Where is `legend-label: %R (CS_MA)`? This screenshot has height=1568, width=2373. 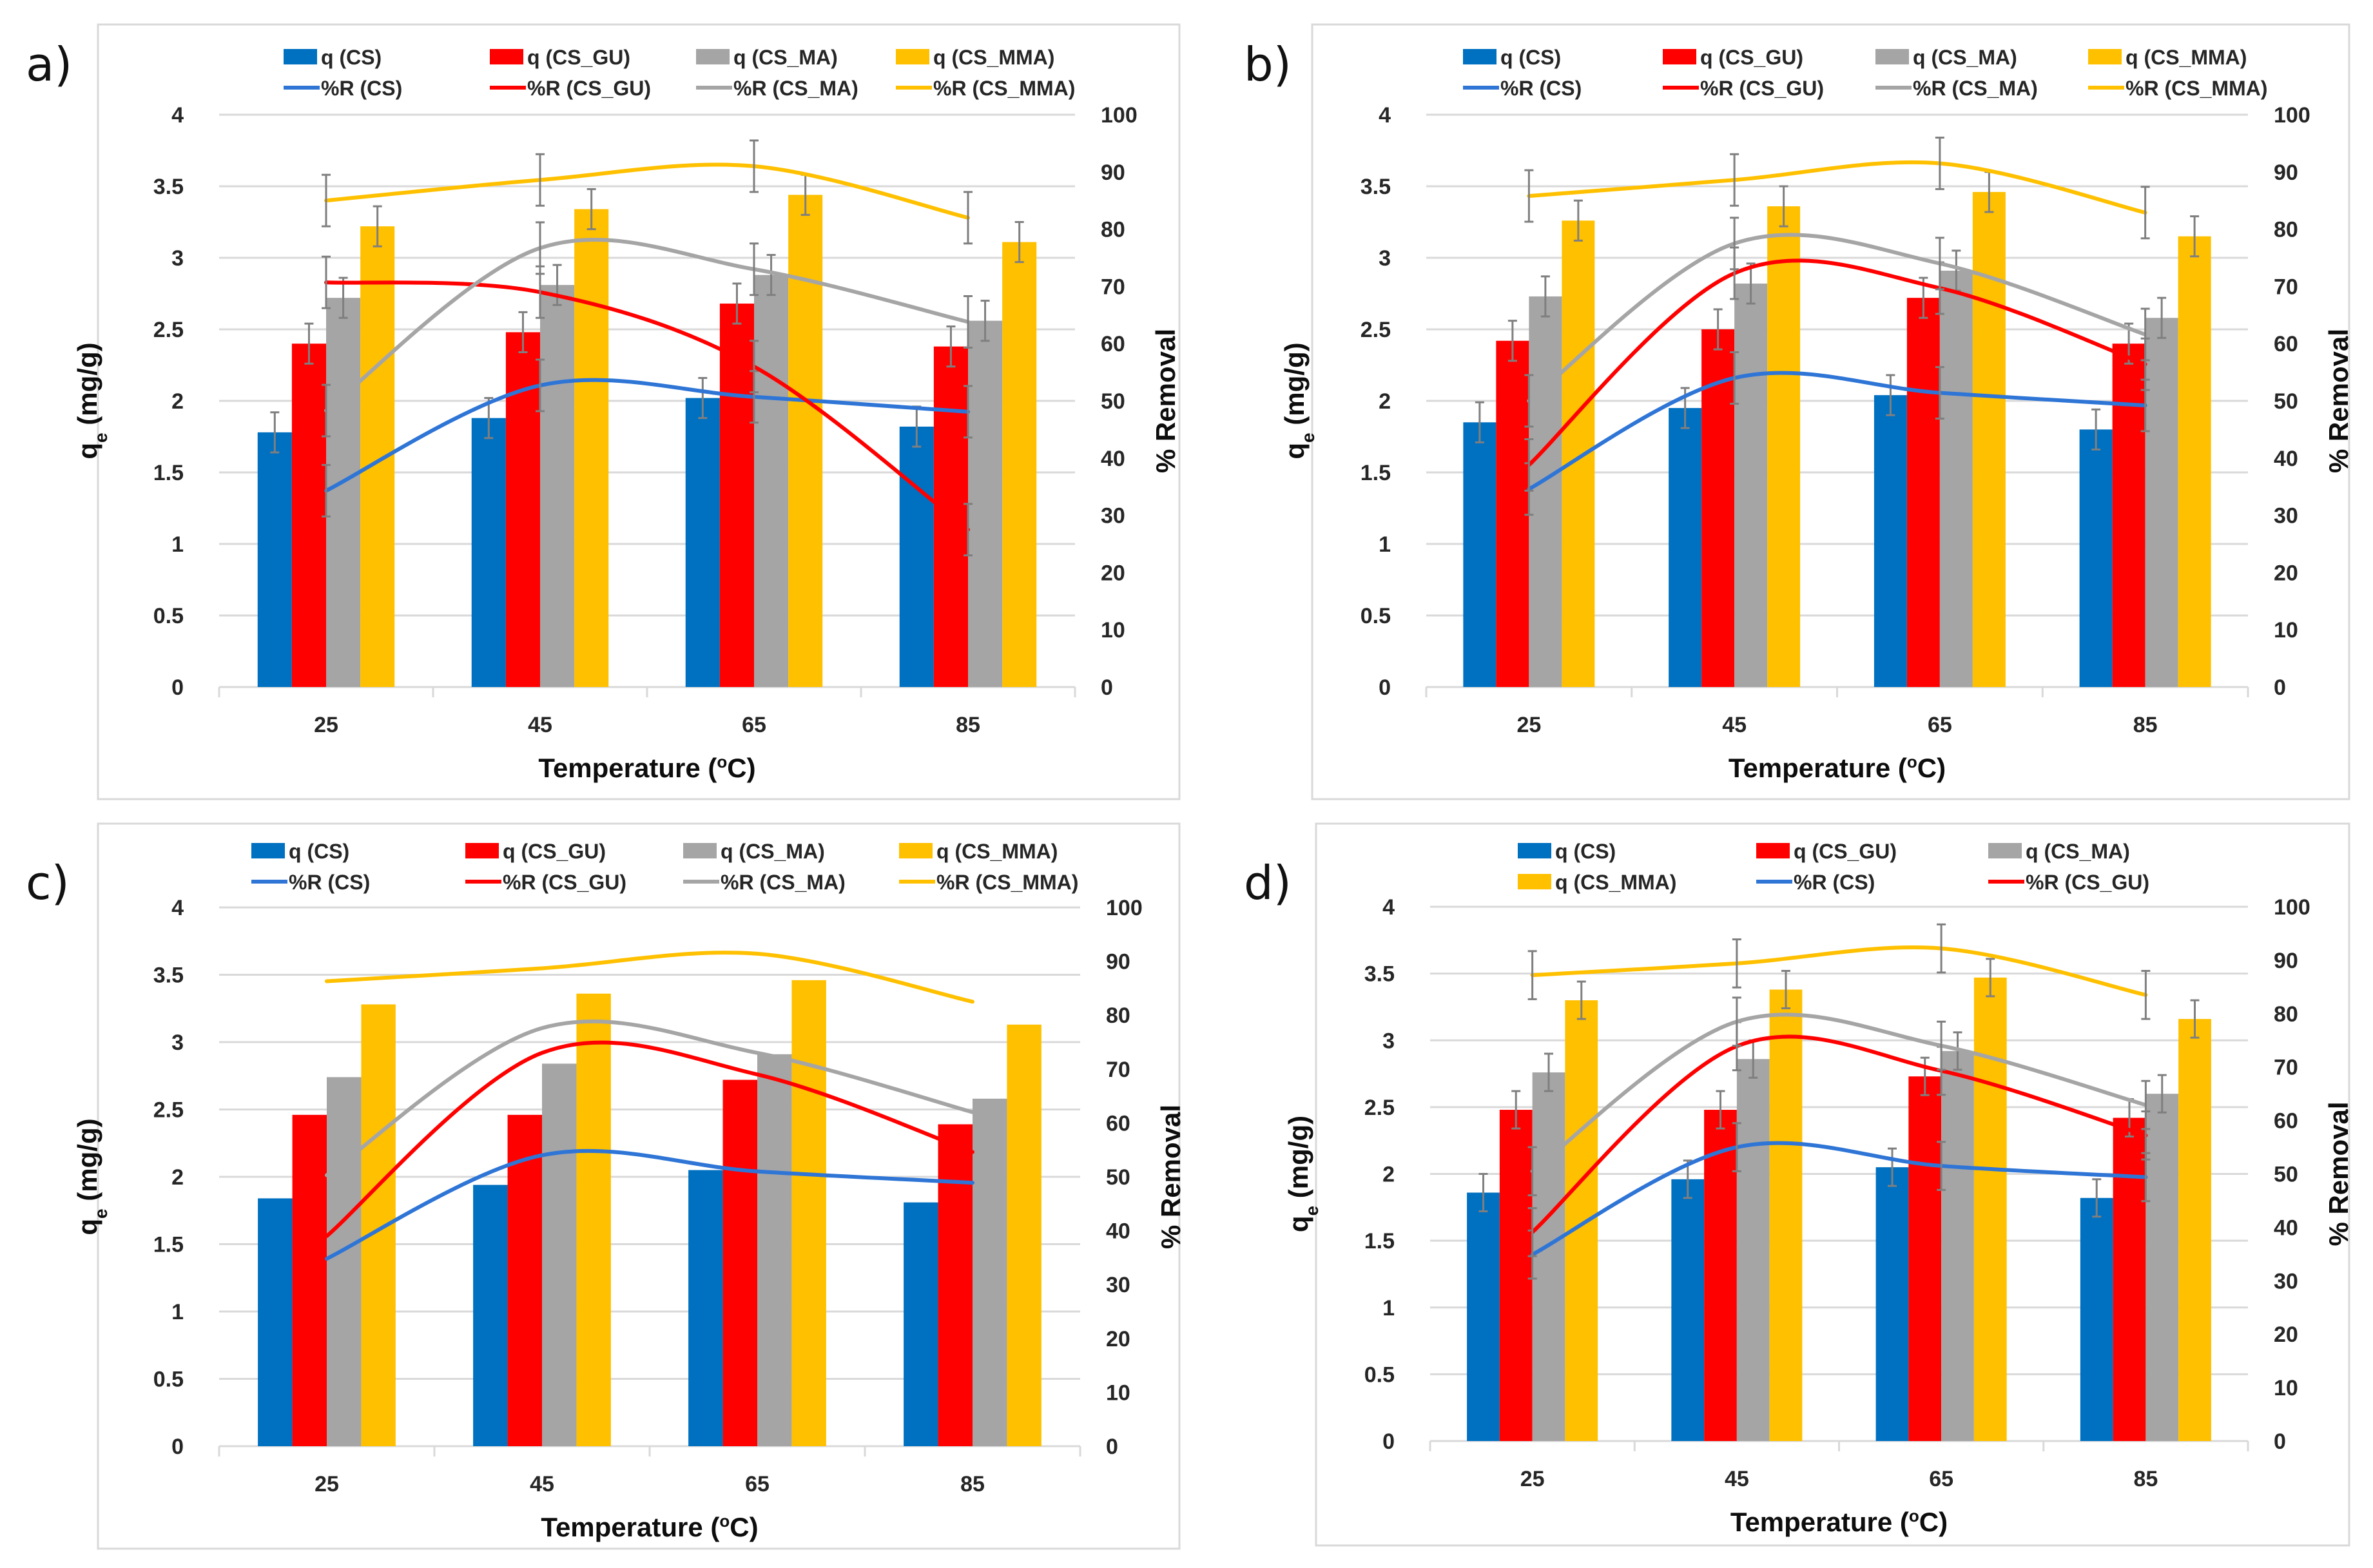
legend-label: %R (CS_MA) is located at coordinates (1975, 89).